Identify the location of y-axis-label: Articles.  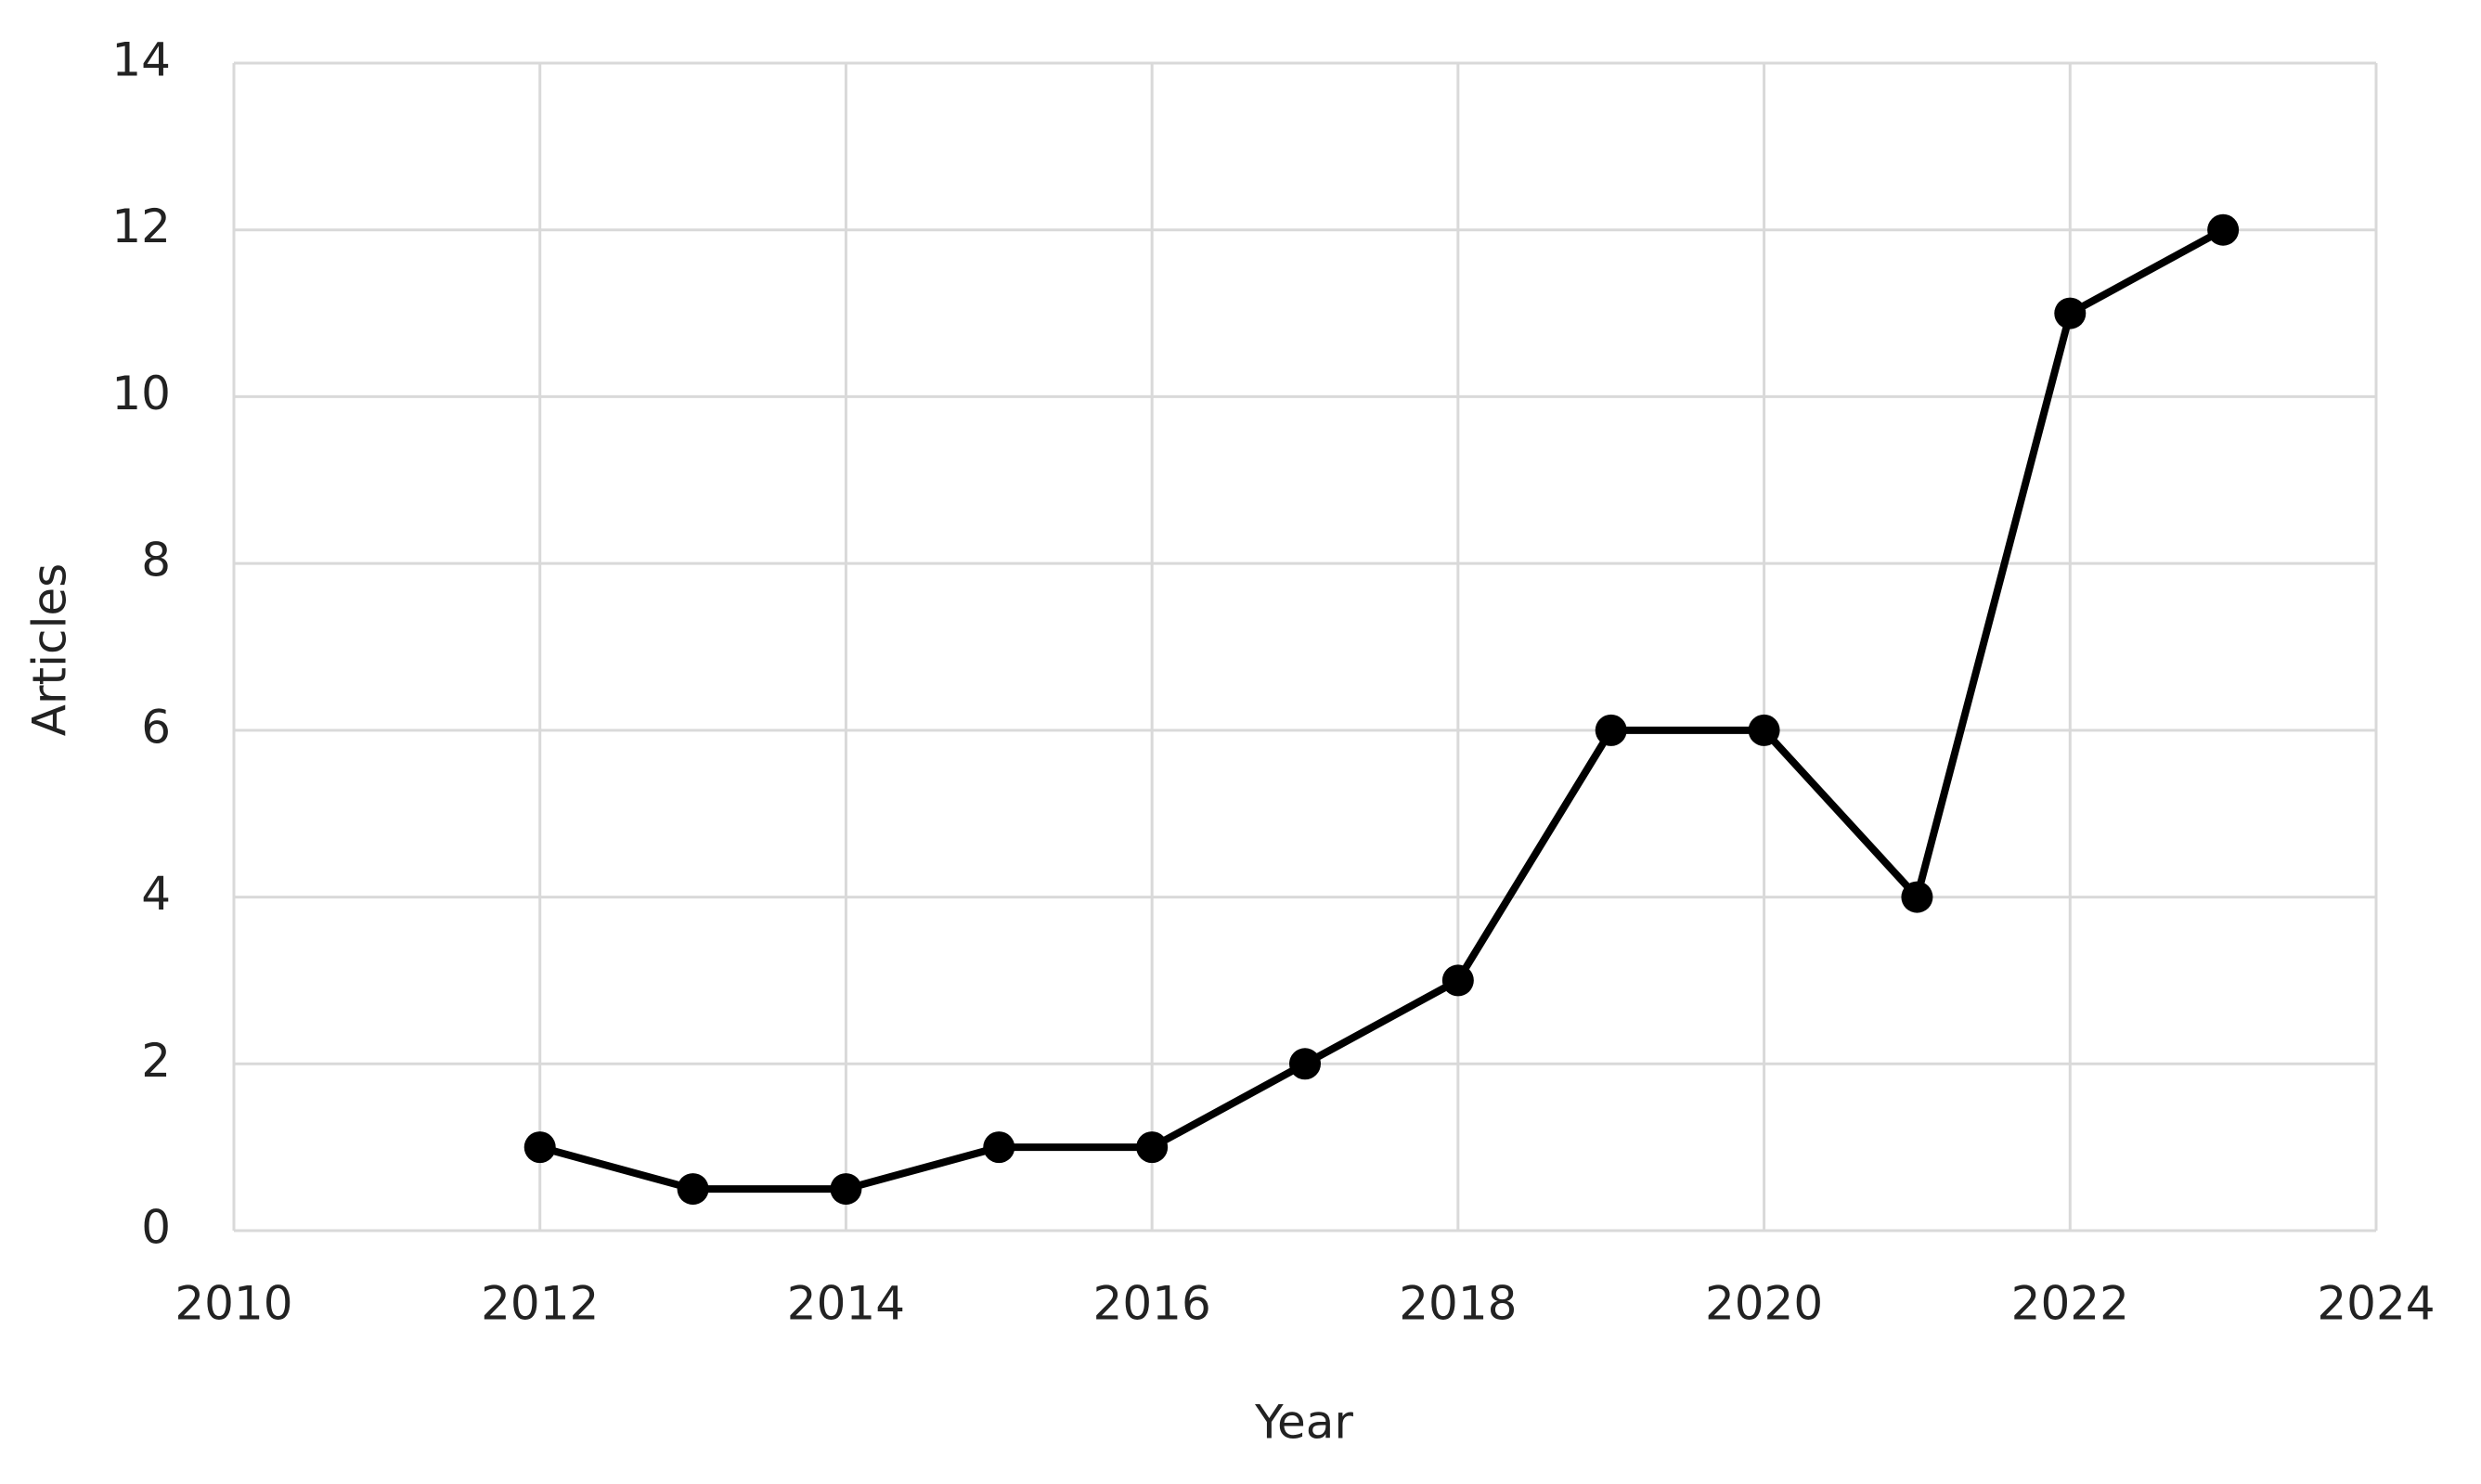
(50, 650).